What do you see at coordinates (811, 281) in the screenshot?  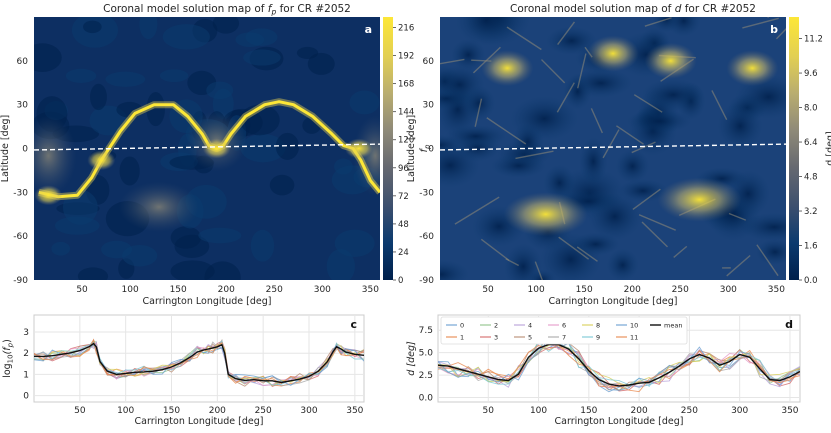 I see `colorbar-tick-label: 0.0` at bounding box center [811, 281].